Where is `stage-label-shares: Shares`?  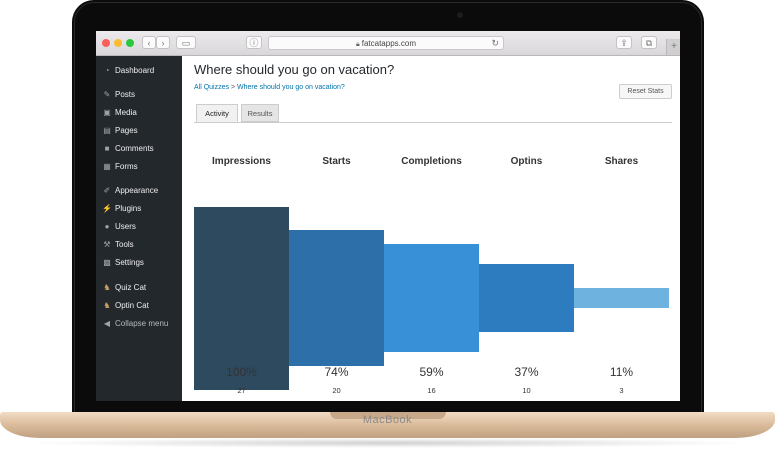 stage-label-shares: Shares is located at coordinates (621, 161).